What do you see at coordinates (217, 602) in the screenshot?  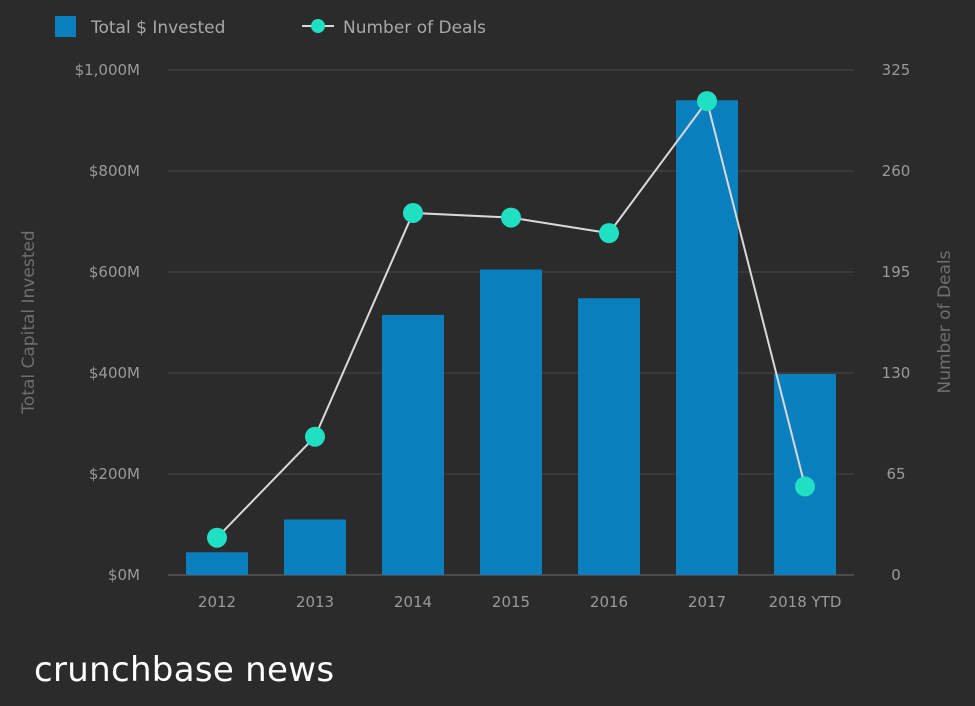 I see `x-tick-label: 2012` at bounding box center [217, 602].